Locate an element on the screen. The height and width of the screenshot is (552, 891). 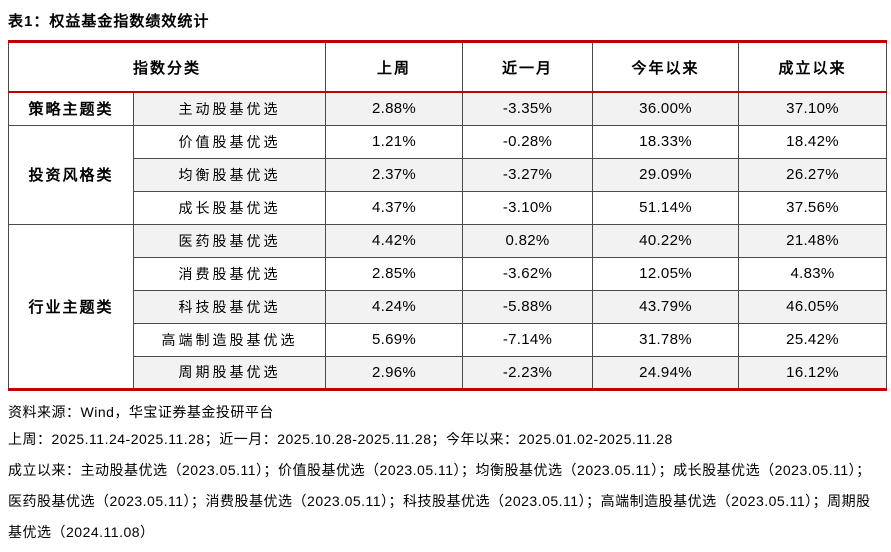
table-row: 周期股基优选 2.96% -2.23% 24.94% 16.12% is located at coordinates (448, 372).